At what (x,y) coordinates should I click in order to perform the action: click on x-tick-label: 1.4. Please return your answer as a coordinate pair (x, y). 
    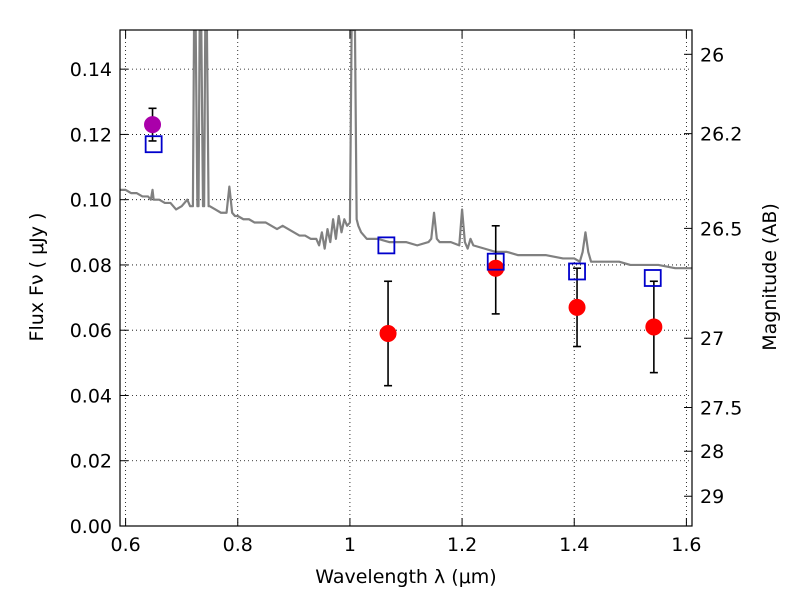
    Looking at the image, I should click on (574, 545).